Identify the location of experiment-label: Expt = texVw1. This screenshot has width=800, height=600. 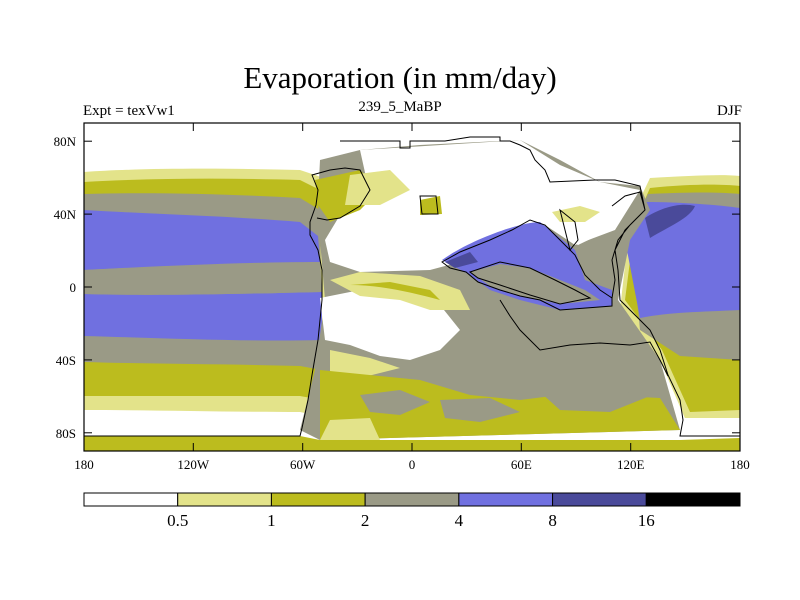
(129, 111).